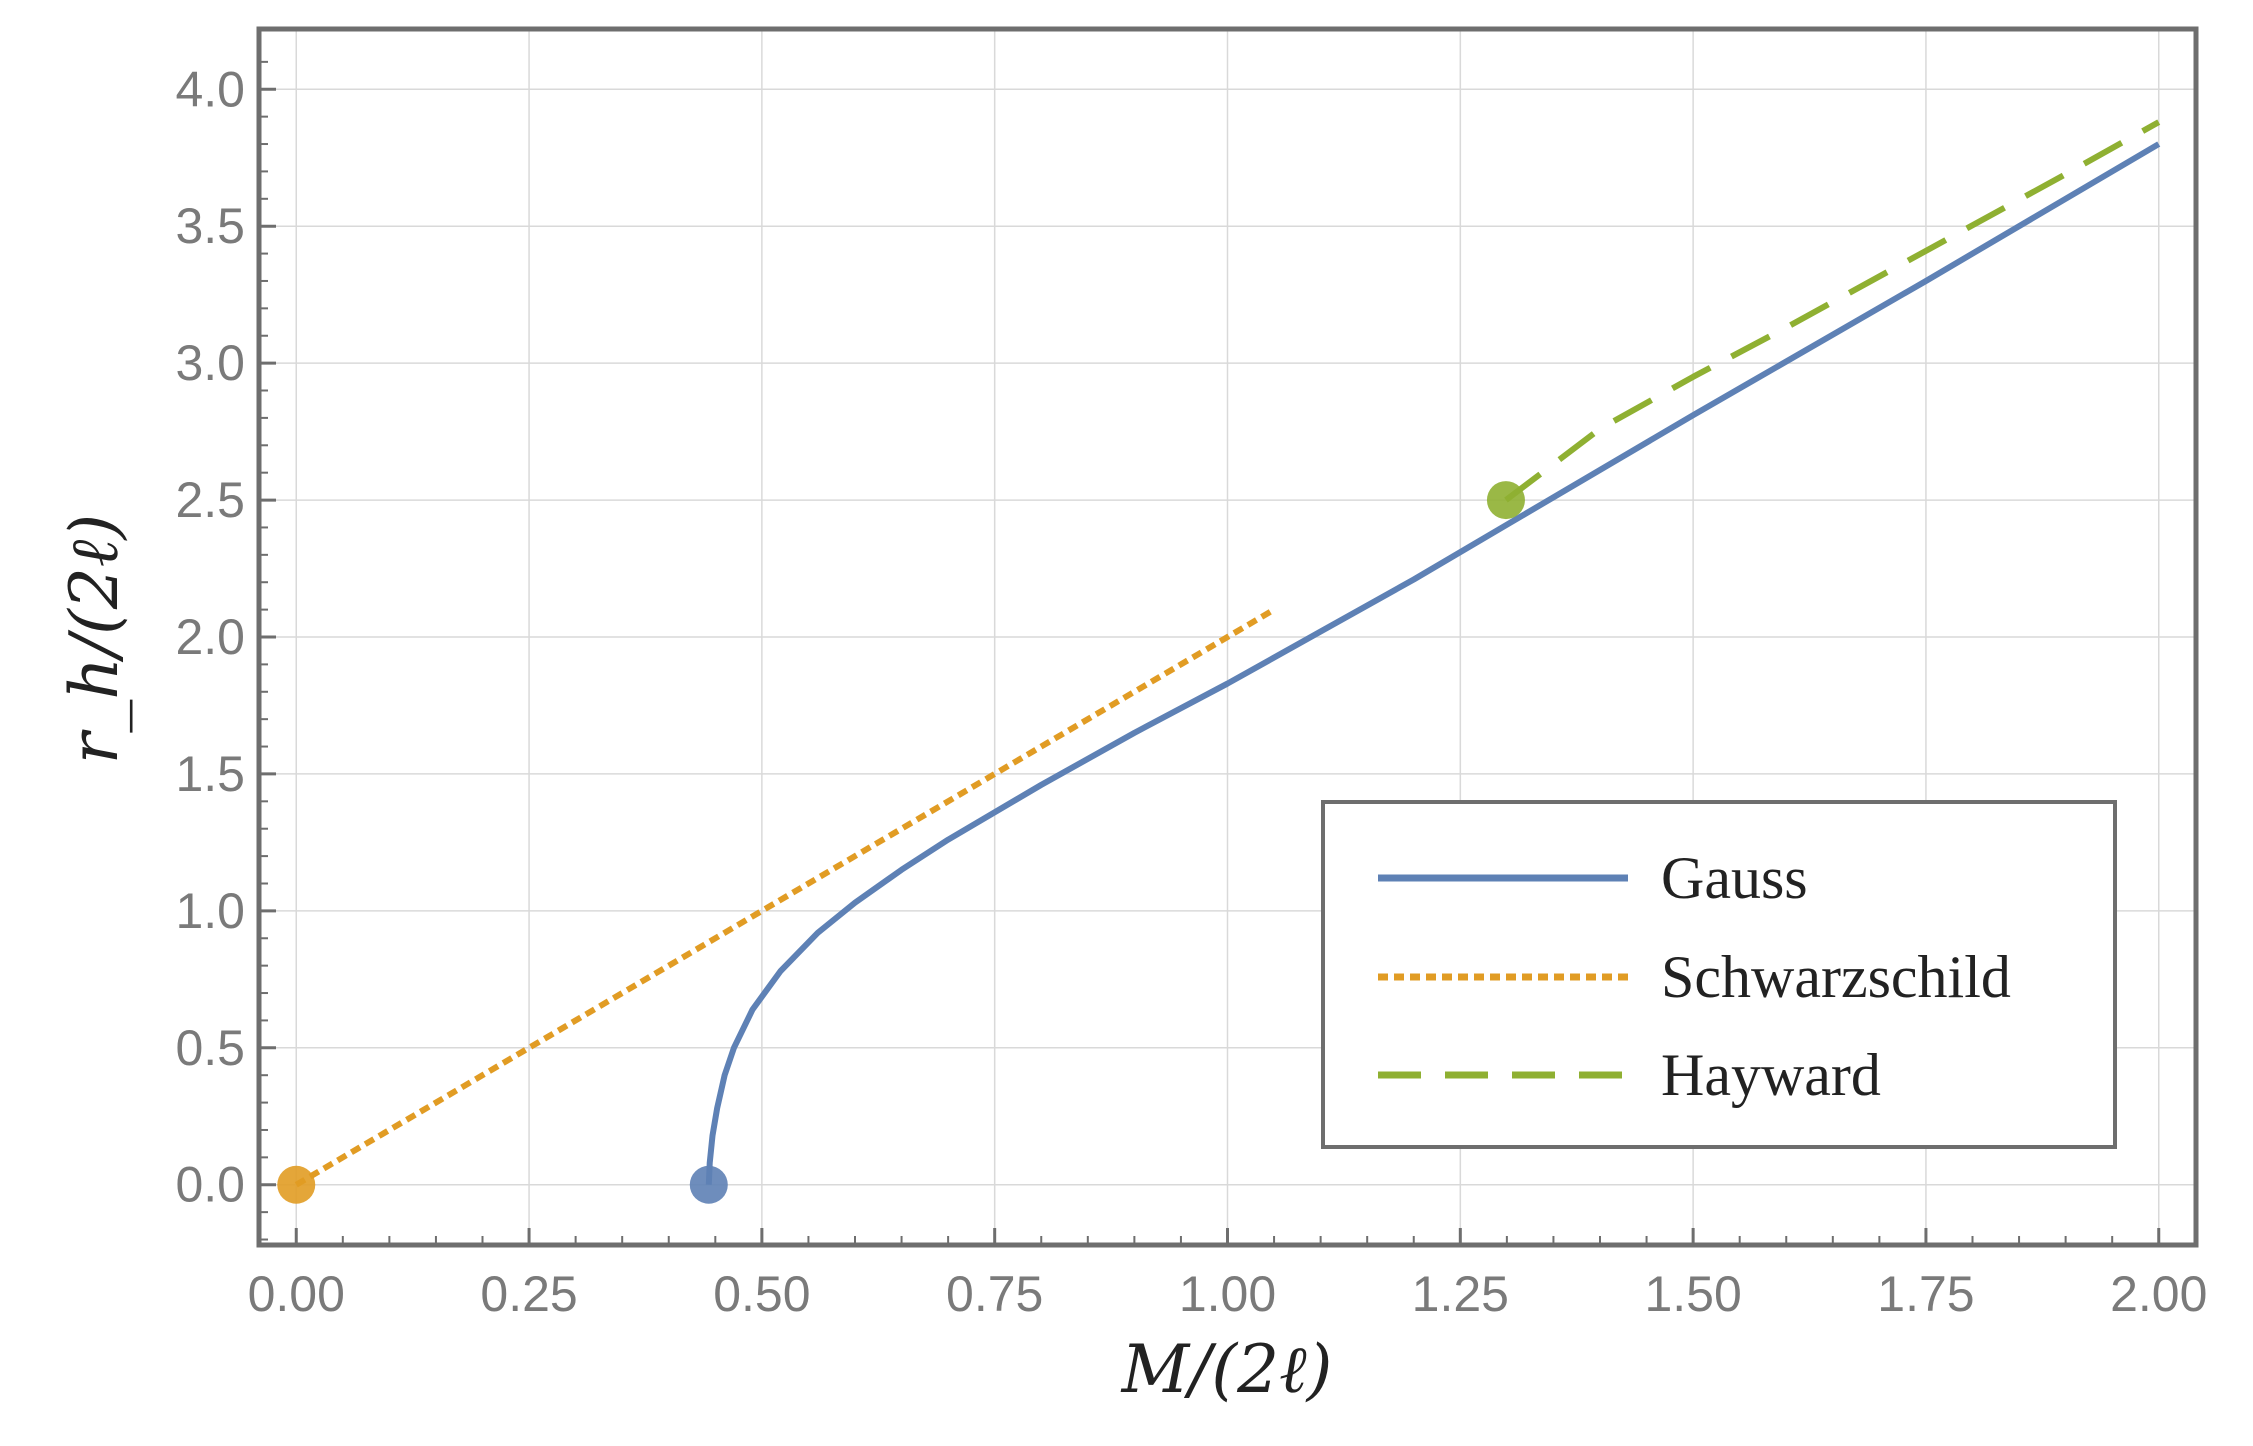 This screenshot has height=1446, width=2253. I want to click on legend: Gauss Schwarzschild Hayward, so click(1719, 974).